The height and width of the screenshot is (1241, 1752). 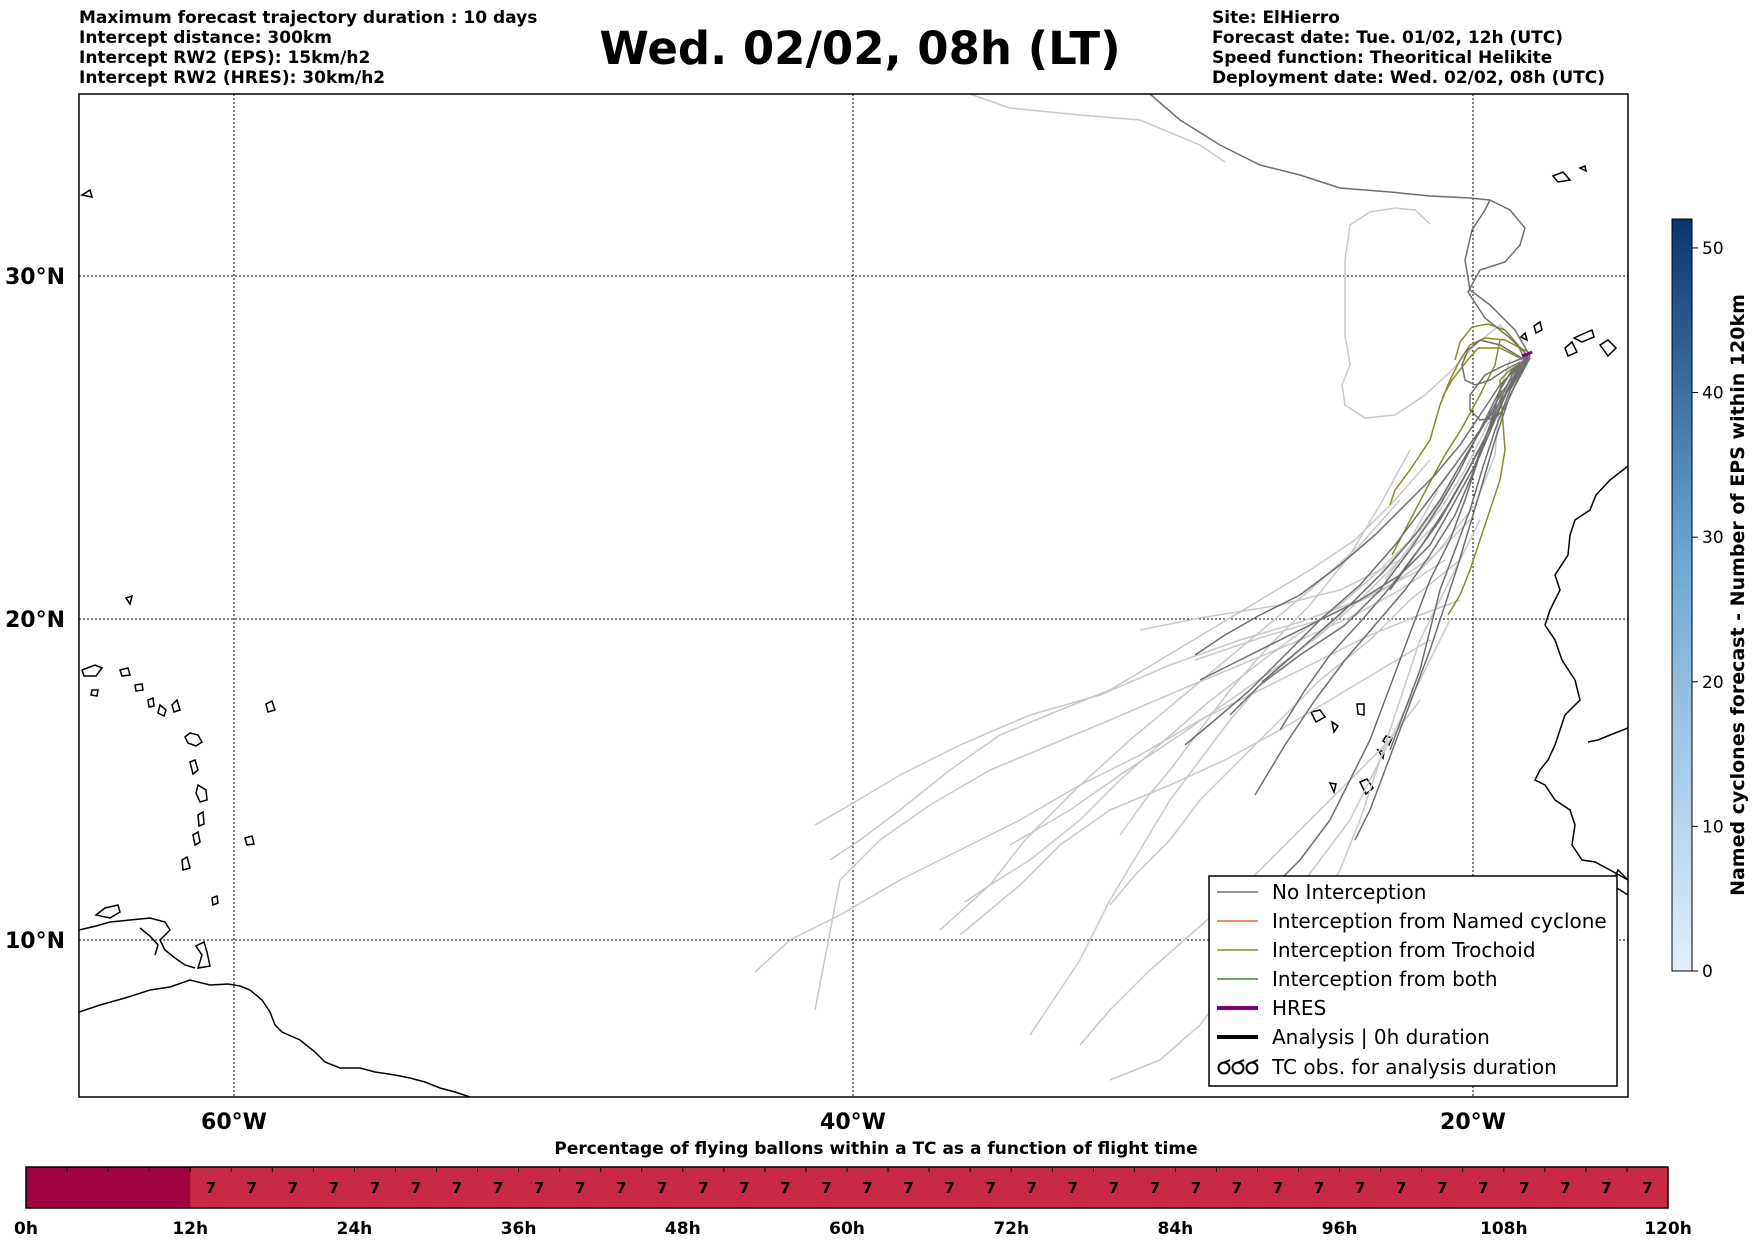 I want to click on colorbar-tick-label: 20, so click(x=1713, y=683).